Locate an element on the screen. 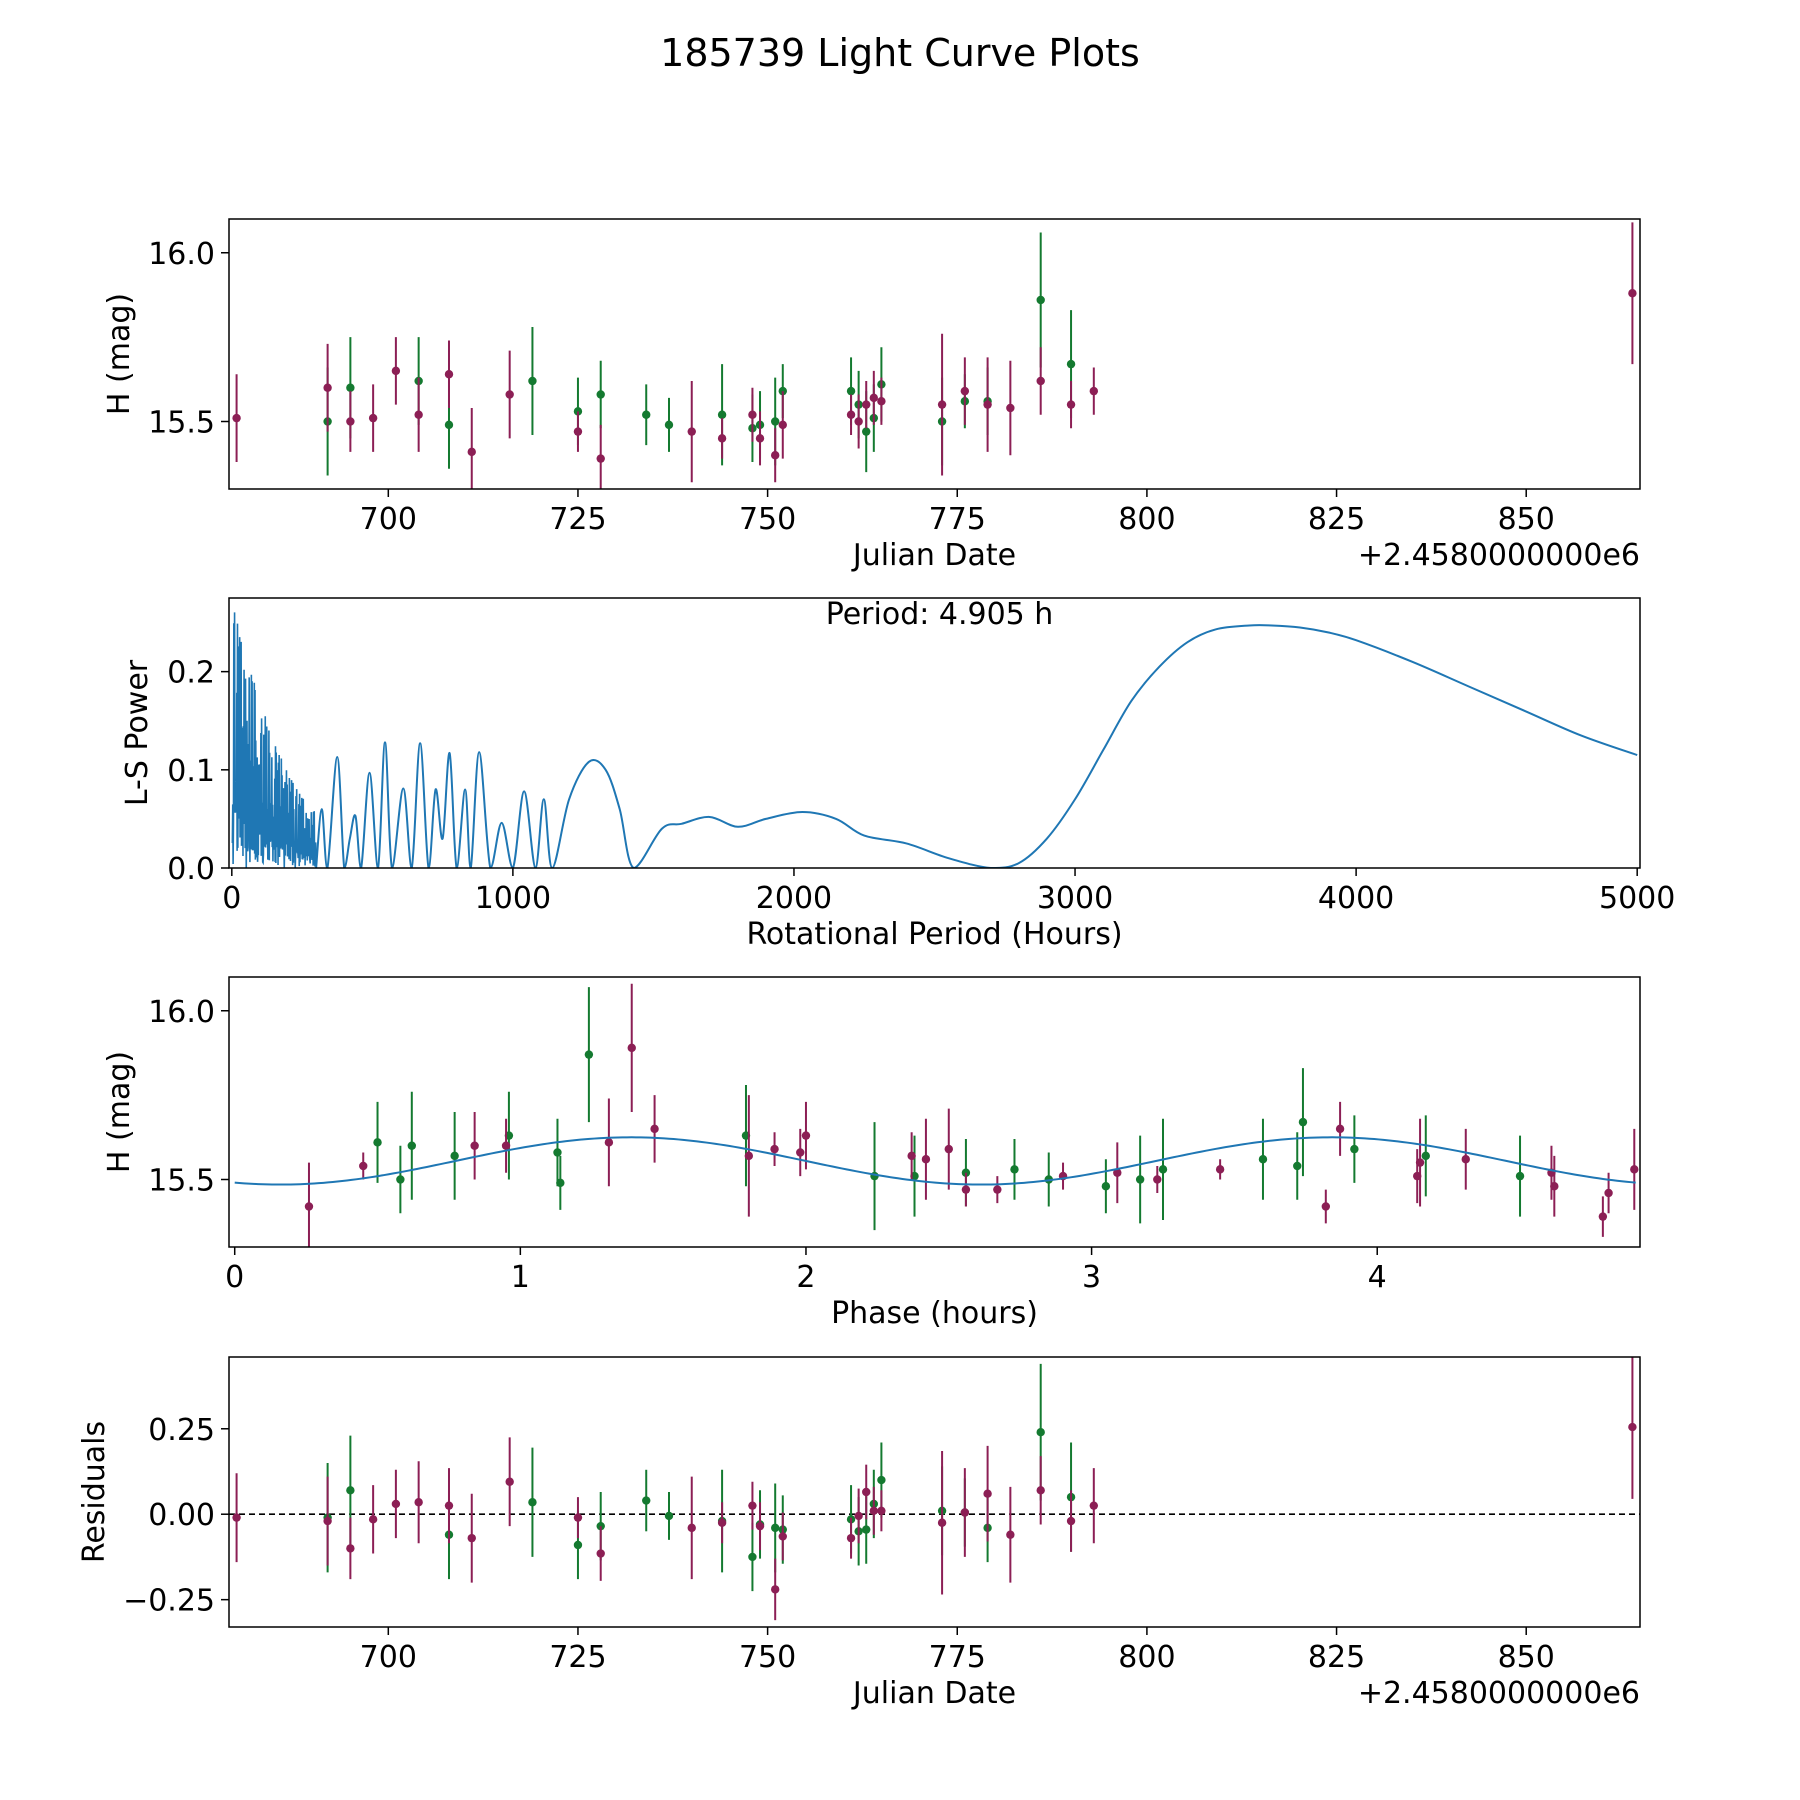 The width and height of the screenshot is (1800, 1800). residuals-ytick-label: 0.25 is located at coordinates (181, 1430).